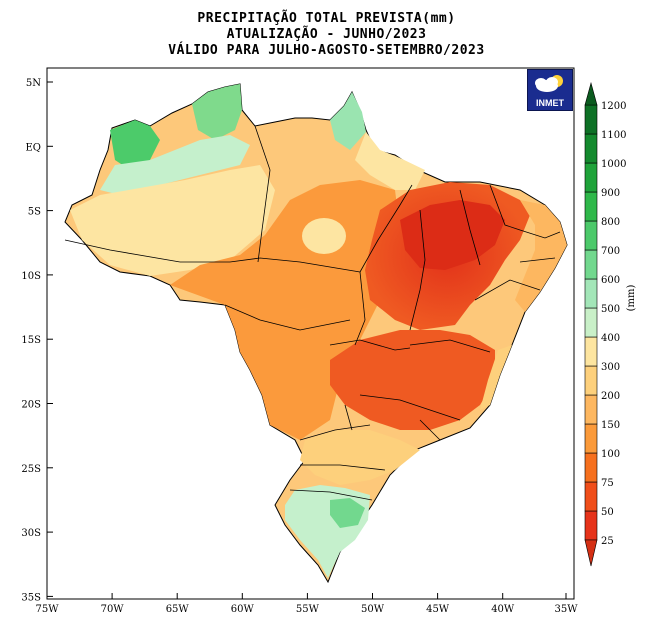  I want to click on inmet-logo: INMET, so click(550, 90).